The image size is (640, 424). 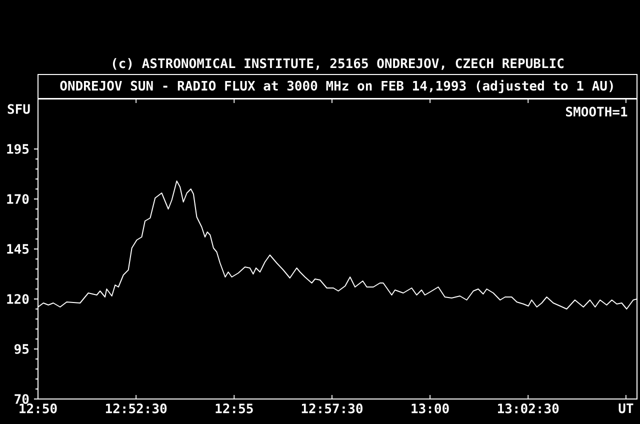 I want to click on text: (c) ASTRONOMICAL INSTITUTE, 25165 ONDREJOV, CZECH REPUBLIC, so click(x=338, y=64).